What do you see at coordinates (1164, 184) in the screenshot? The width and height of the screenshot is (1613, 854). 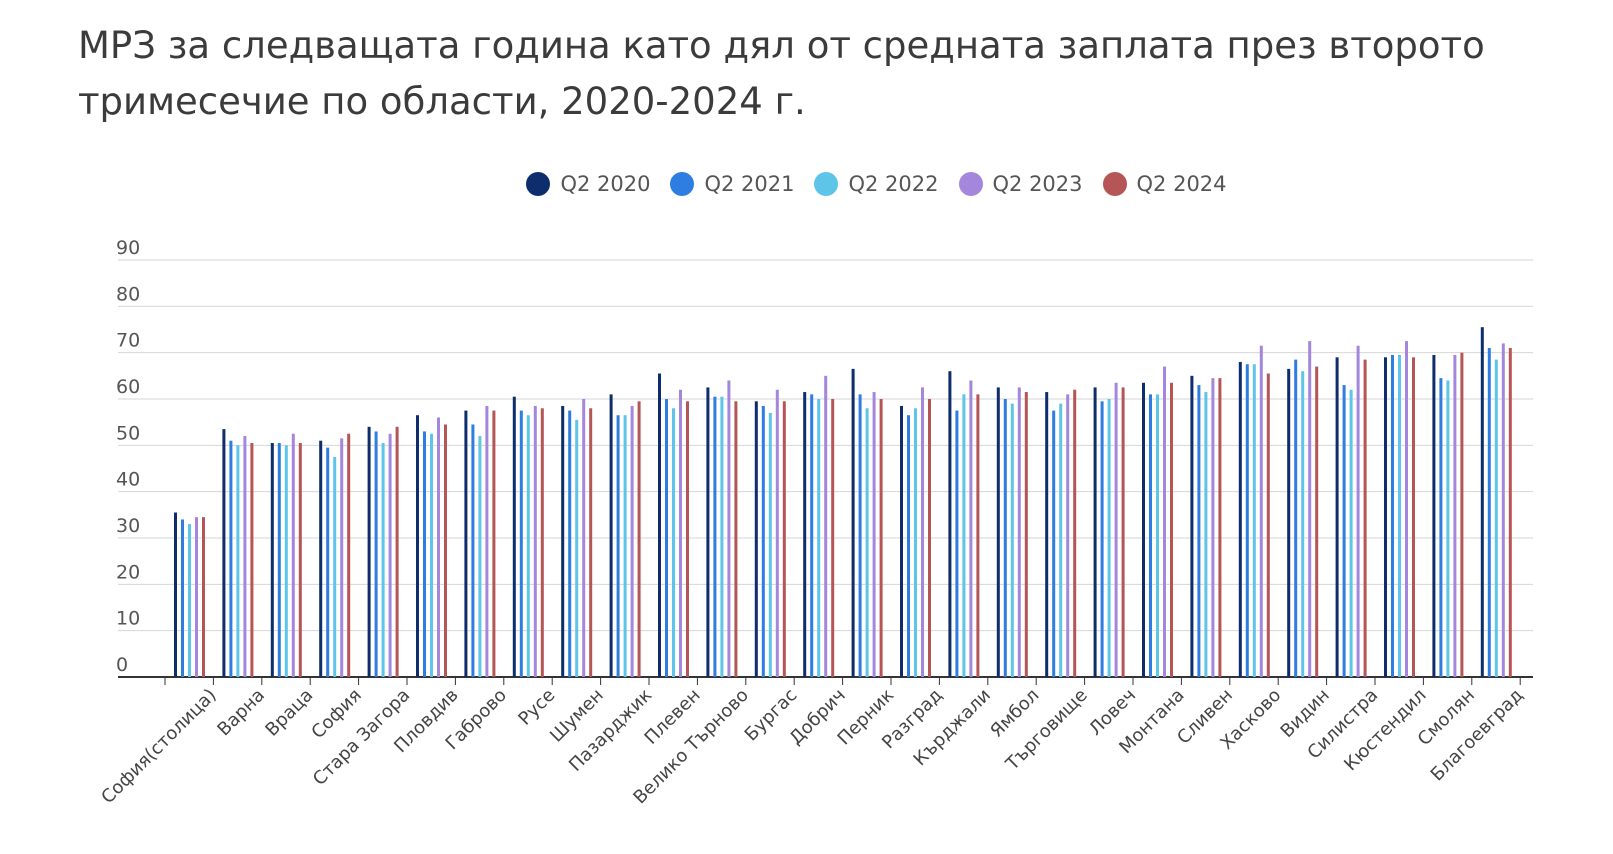 I see `legend-item: Q2 2024` at bounding box center [1164, 184].